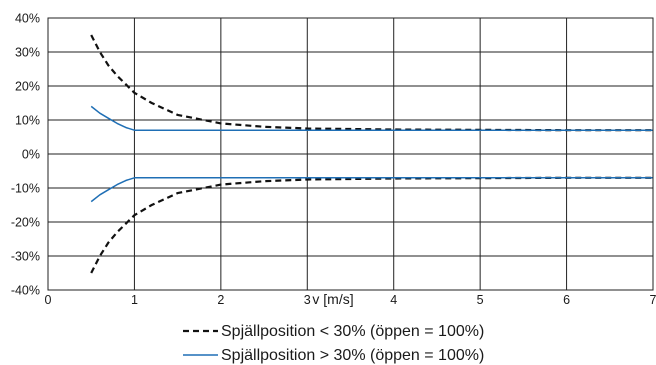  Describe the element at coordinates (27, 19) in the screenshot. I see `y-tick-label: 40%` at that location.